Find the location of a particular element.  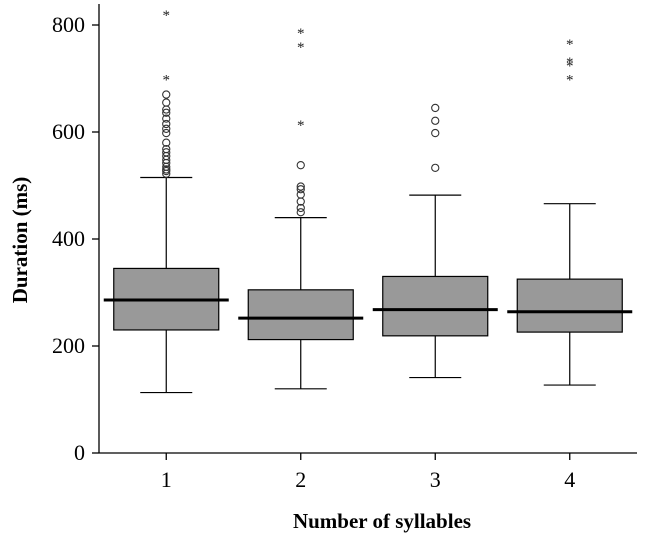

box-group-4: **** is located at coordinates (570, 211).